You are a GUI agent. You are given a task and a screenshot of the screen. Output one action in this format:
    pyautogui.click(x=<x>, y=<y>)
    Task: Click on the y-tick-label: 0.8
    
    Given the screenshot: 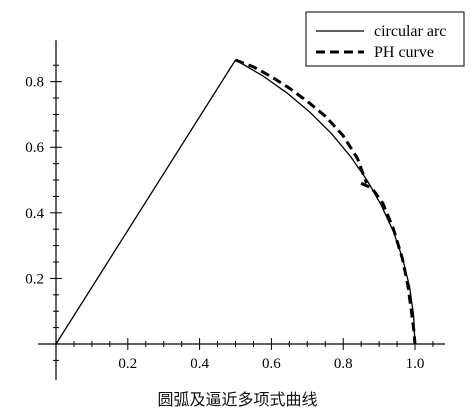 What is the action you would take?
    pyautogui.click(x=34, y=83)
    